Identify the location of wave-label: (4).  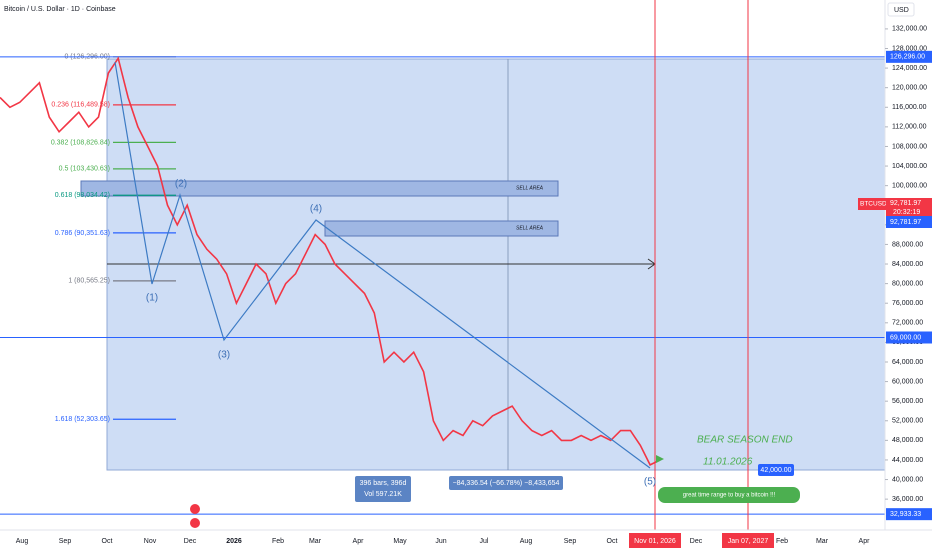
(316, 209).